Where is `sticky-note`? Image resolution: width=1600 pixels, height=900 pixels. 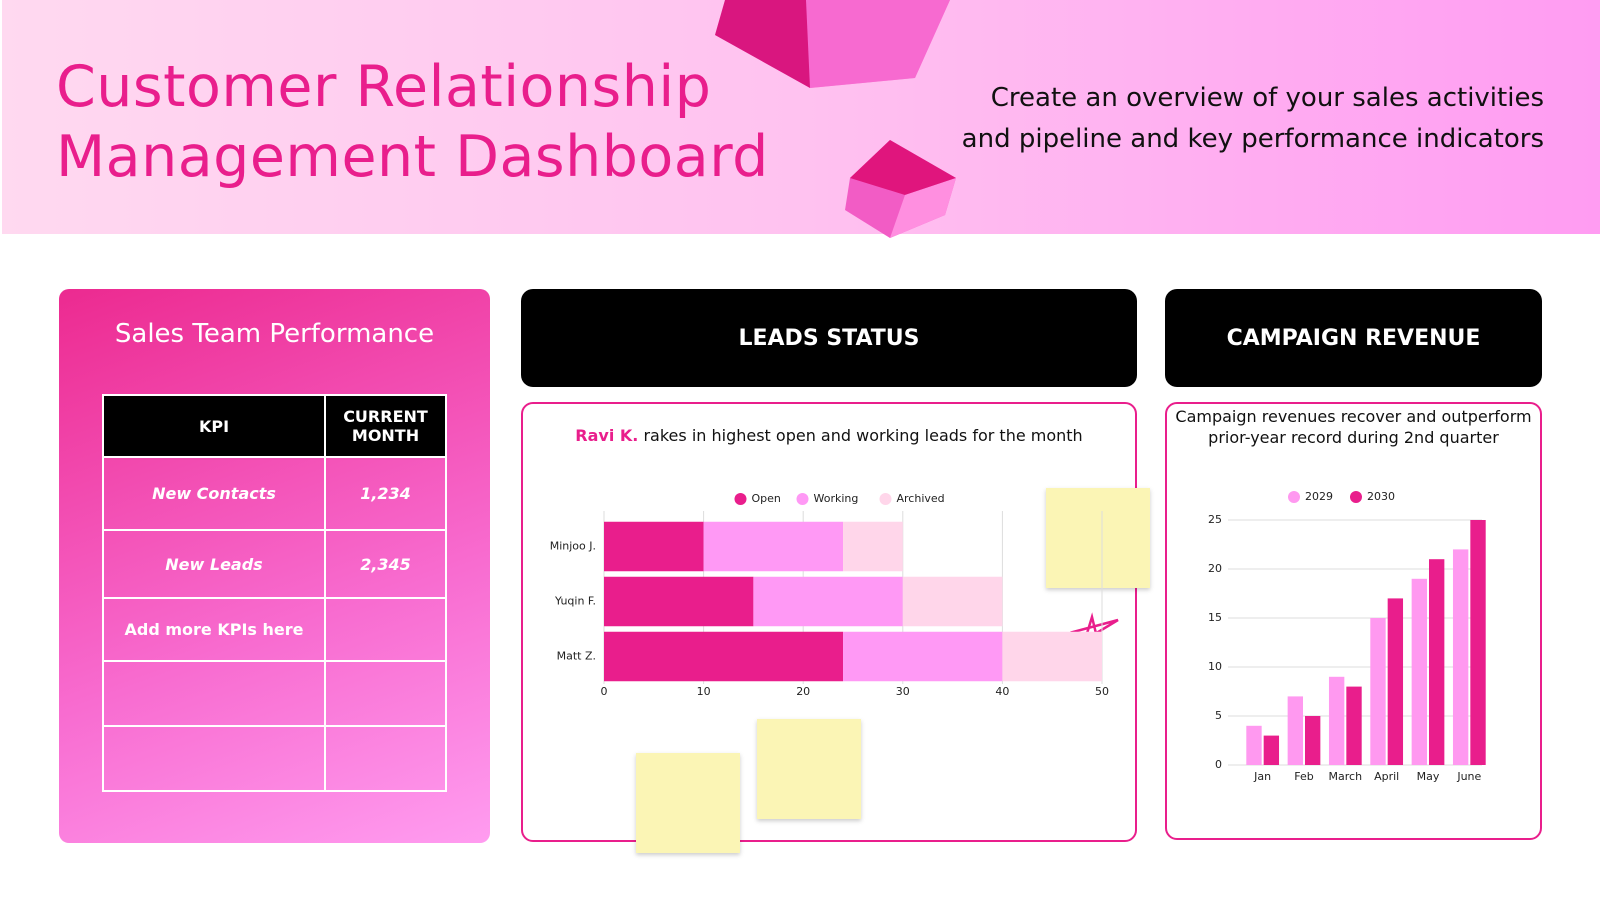
sticky-note is located at coordinates (893, 670).